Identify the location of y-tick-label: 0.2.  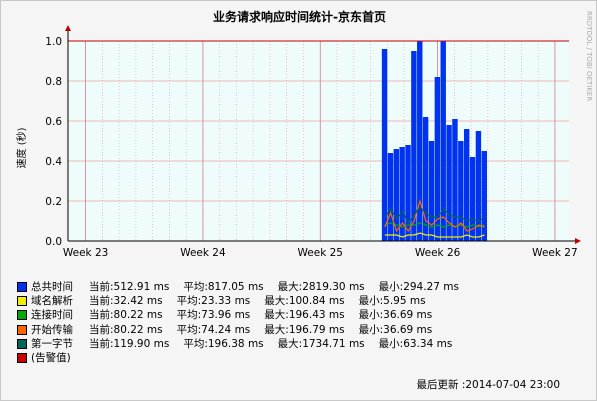
(53, 202).